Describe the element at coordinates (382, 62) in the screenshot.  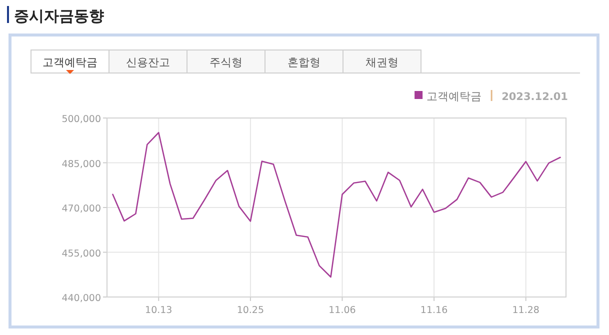
I see `text: 채권형` at that location.